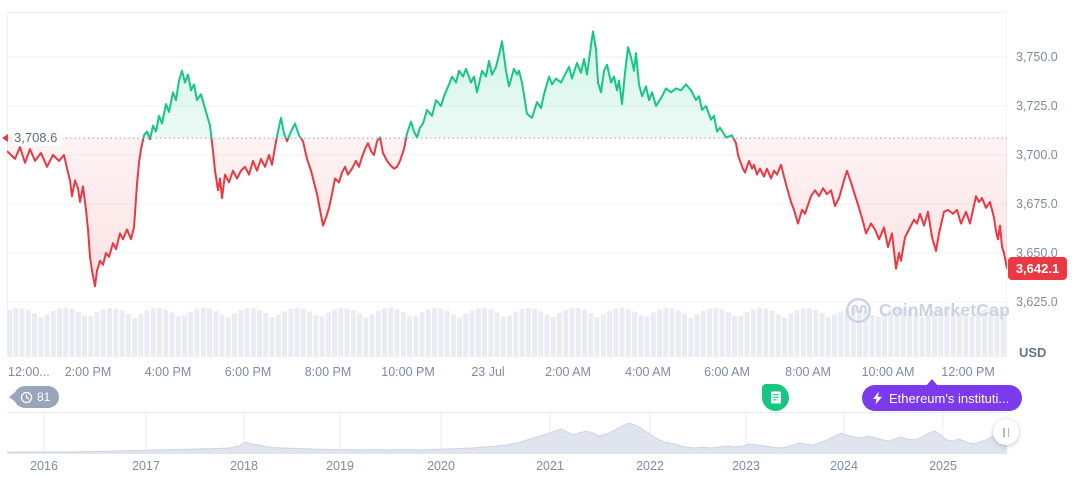  Describe the element at coordinates (408, 372) in the screenshot. I see `x-tick-label: 10:00 PM` at that location.